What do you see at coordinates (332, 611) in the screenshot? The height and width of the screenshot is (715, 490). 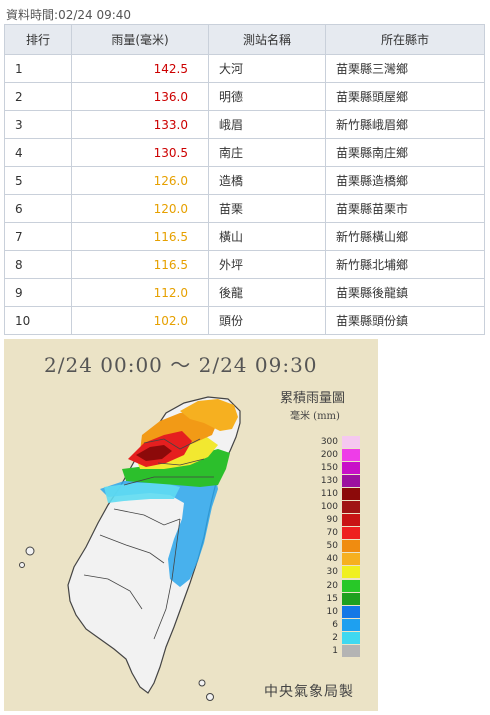 I see `legend-label: 10` at bounding box center [332, 611].